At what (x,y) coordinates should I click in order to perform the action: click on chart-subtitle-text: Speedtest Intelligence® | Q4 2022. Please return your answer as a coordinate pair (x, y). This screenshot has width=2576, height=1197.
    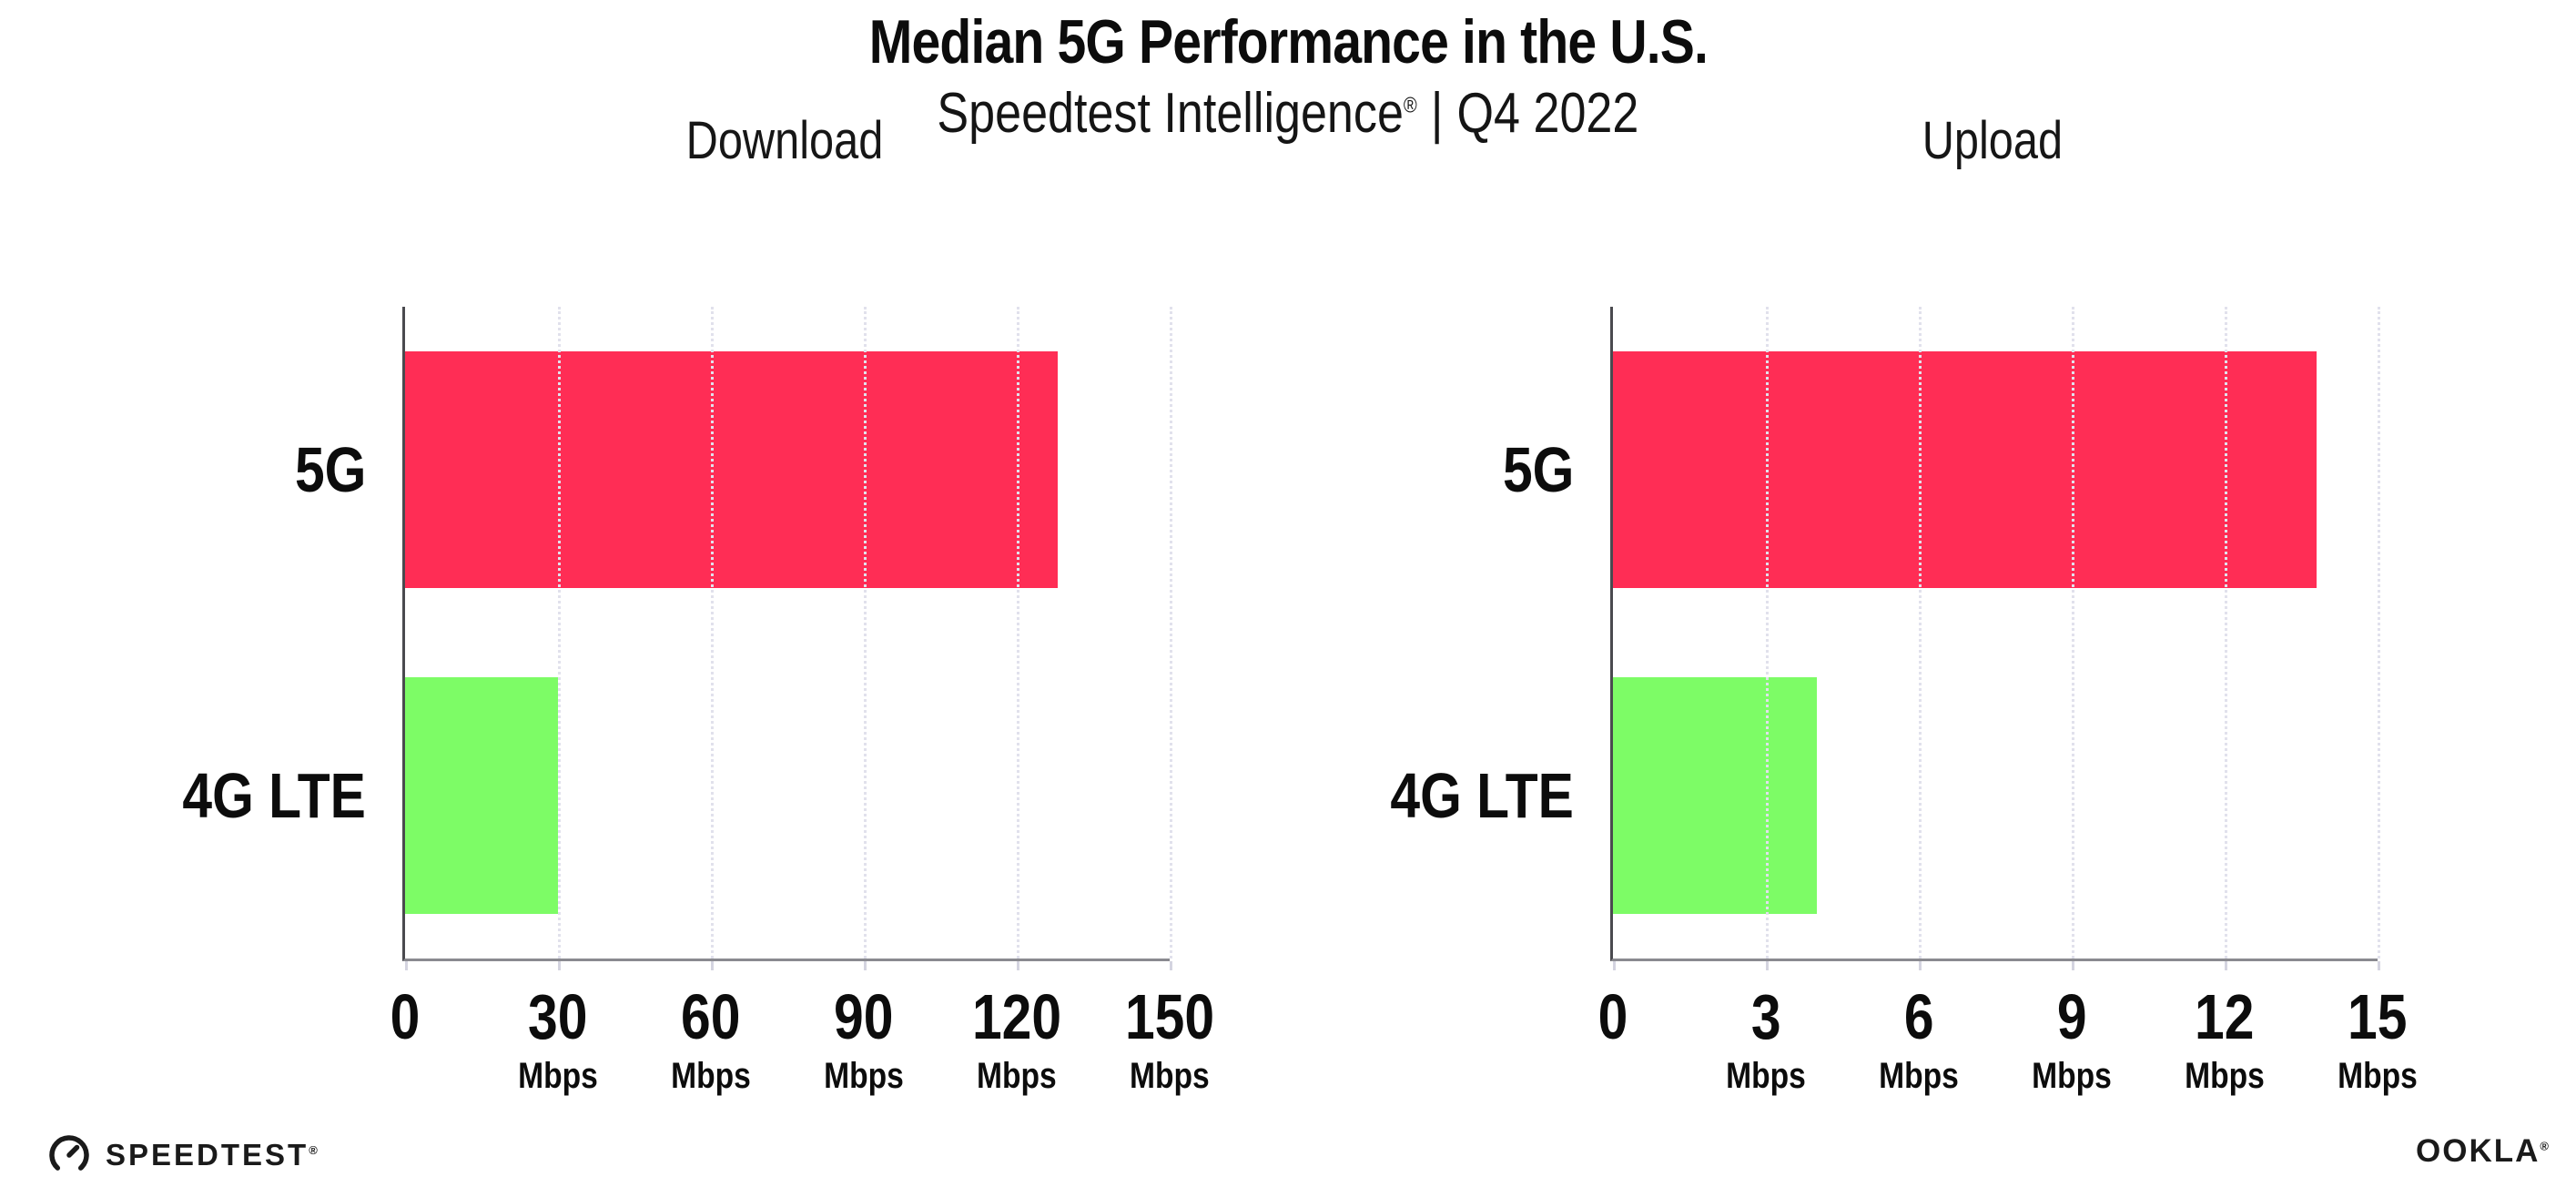
    Looking at the image, I should click on (1288, 114).